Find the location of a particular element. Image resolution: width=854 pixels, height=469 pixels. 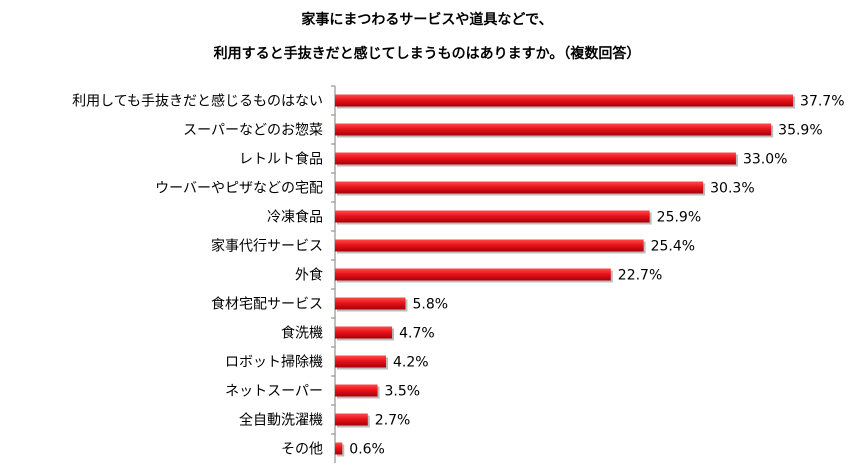

category-label: ロボット掃除機 is located at coordinates (274, 362).